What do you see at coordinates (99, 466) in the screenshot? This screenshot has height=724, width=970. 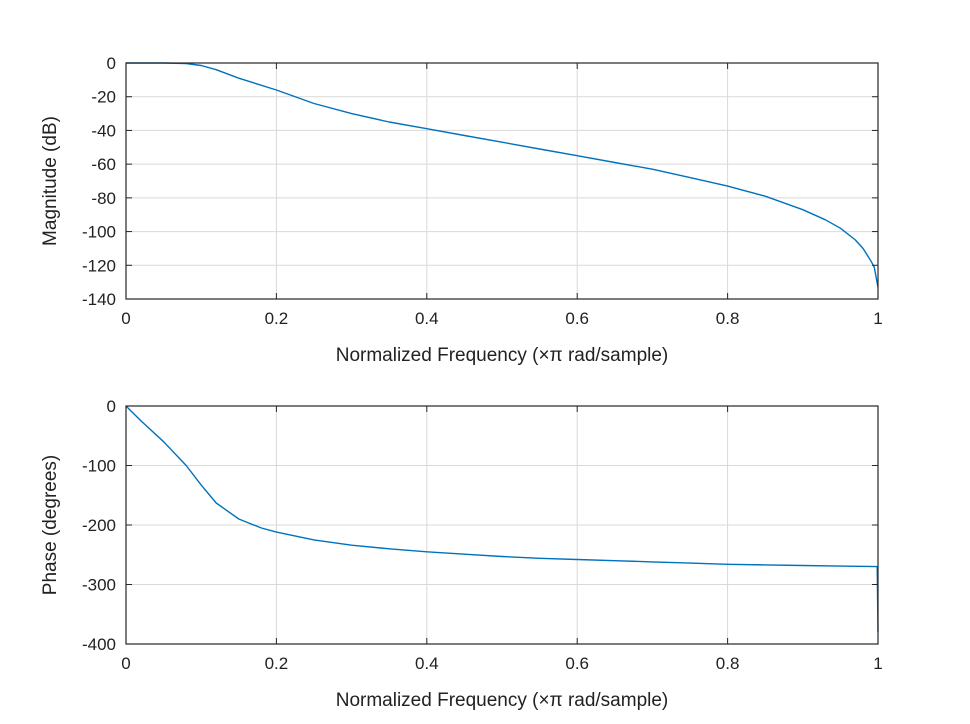 I see `phase-y-tick-label: -100` at bounding box center [99, 466].